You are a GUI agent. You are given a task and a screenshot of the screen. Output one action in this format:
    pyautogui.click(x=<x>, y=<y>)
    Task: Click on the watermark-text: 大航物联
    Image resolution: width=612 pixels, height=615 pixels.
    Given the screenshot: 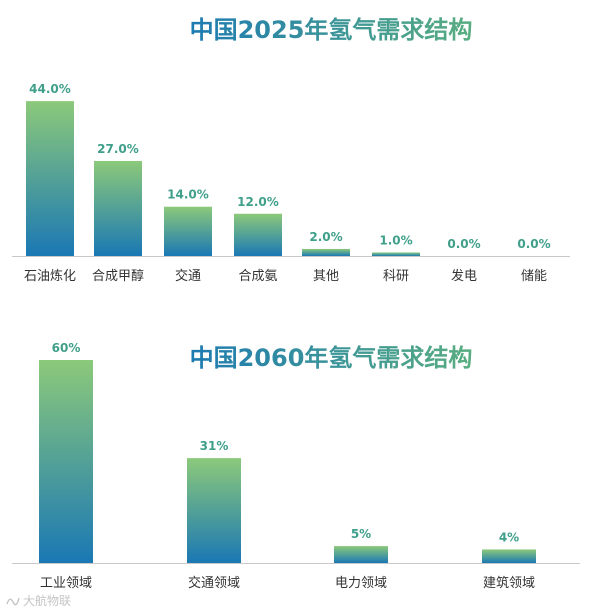 What is the action you would take?
    pyautogui.click(x=47, y=601)
    